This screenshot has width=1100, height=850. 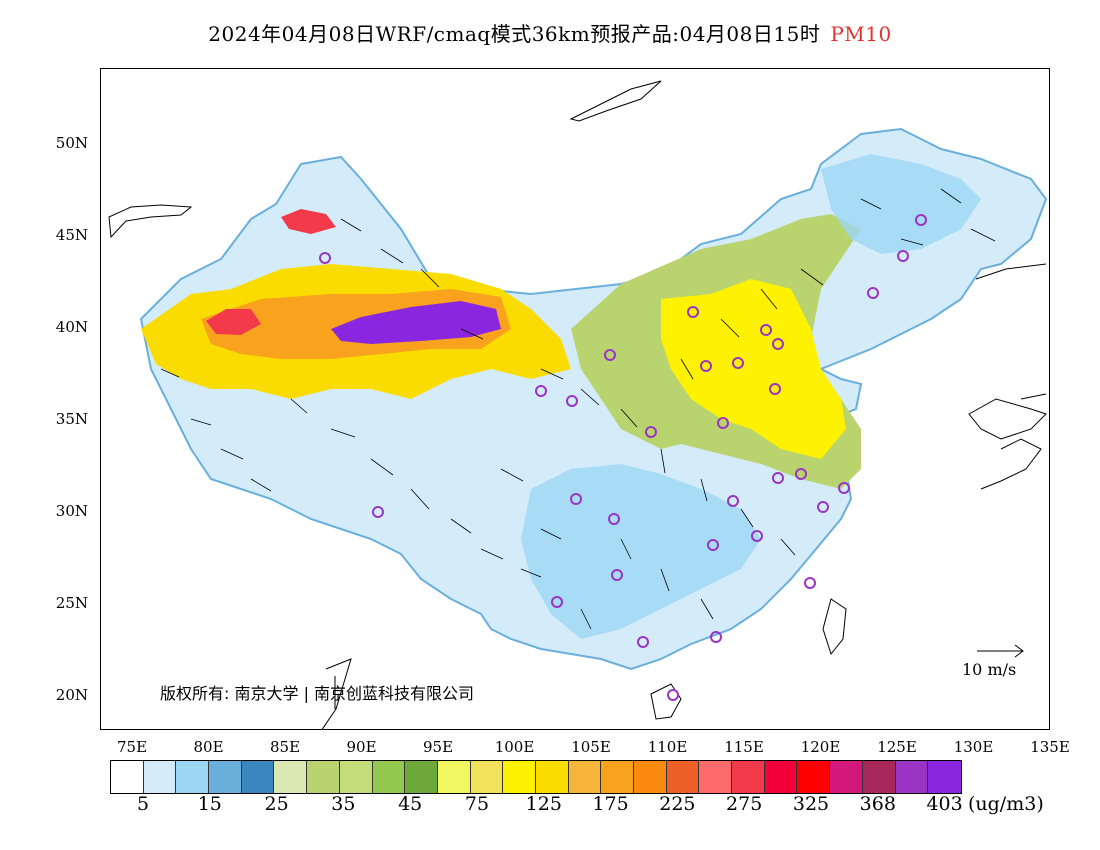 I want to click on high-concentration-core, so click(x=416, y=322).